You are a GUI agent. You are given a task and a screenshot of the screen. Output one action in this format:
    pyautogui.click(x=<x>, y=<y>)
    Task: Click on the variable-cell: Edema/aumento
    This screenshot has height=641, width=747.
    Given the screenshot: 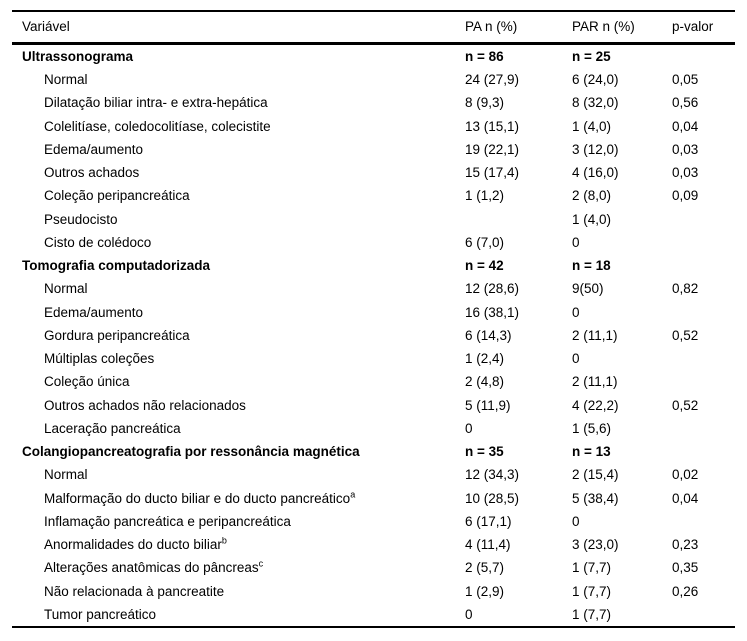 What is the action you would take?
    pyautogui.click(x=238, y=150)
    